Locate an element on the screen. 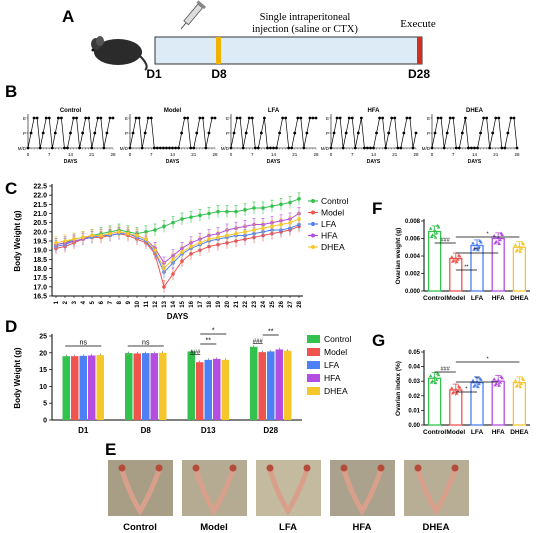 The height and width of the screenshot is (533, 550). series-model: Model is located at coordinates (199, 250).